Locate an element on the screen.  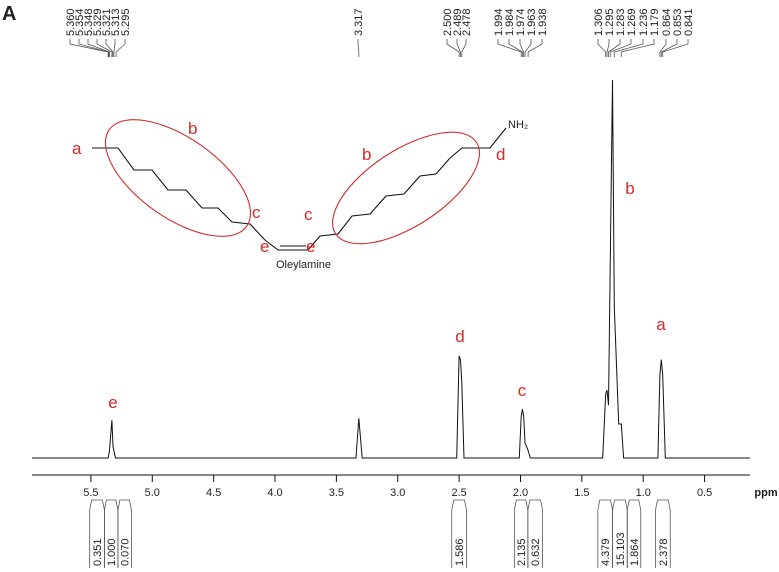
peak-label: 1.984 is located at coordinates (510, 22).